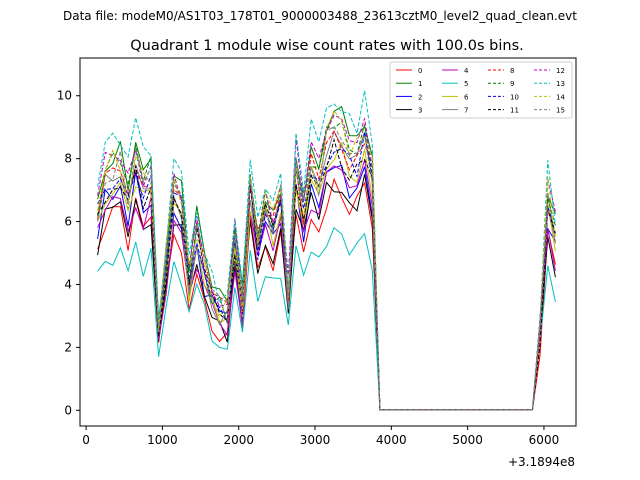 This screenshot has width=640, height=480. Describe the element at coordinates (238, 440) in the screenshot. I see `x-tick-label: 2000` at that location.